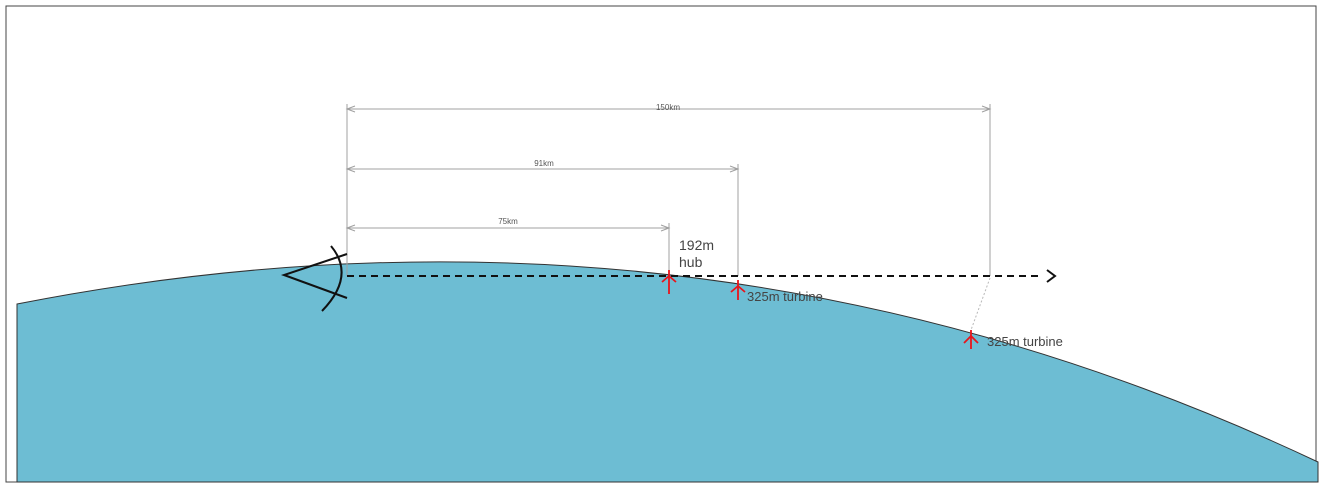 The width and height of the screenshot is (1319, 488). I want to click on dimension-91km-label: 91km, so click(544, 163).